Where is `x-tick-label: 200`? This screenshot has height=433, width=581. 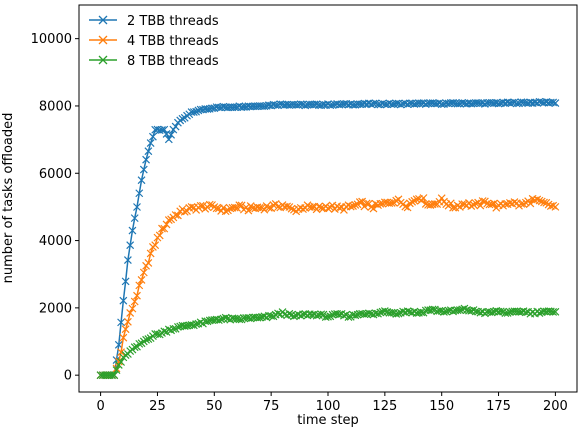
x-tick-label: 200 is located at coordinates (555, 406).